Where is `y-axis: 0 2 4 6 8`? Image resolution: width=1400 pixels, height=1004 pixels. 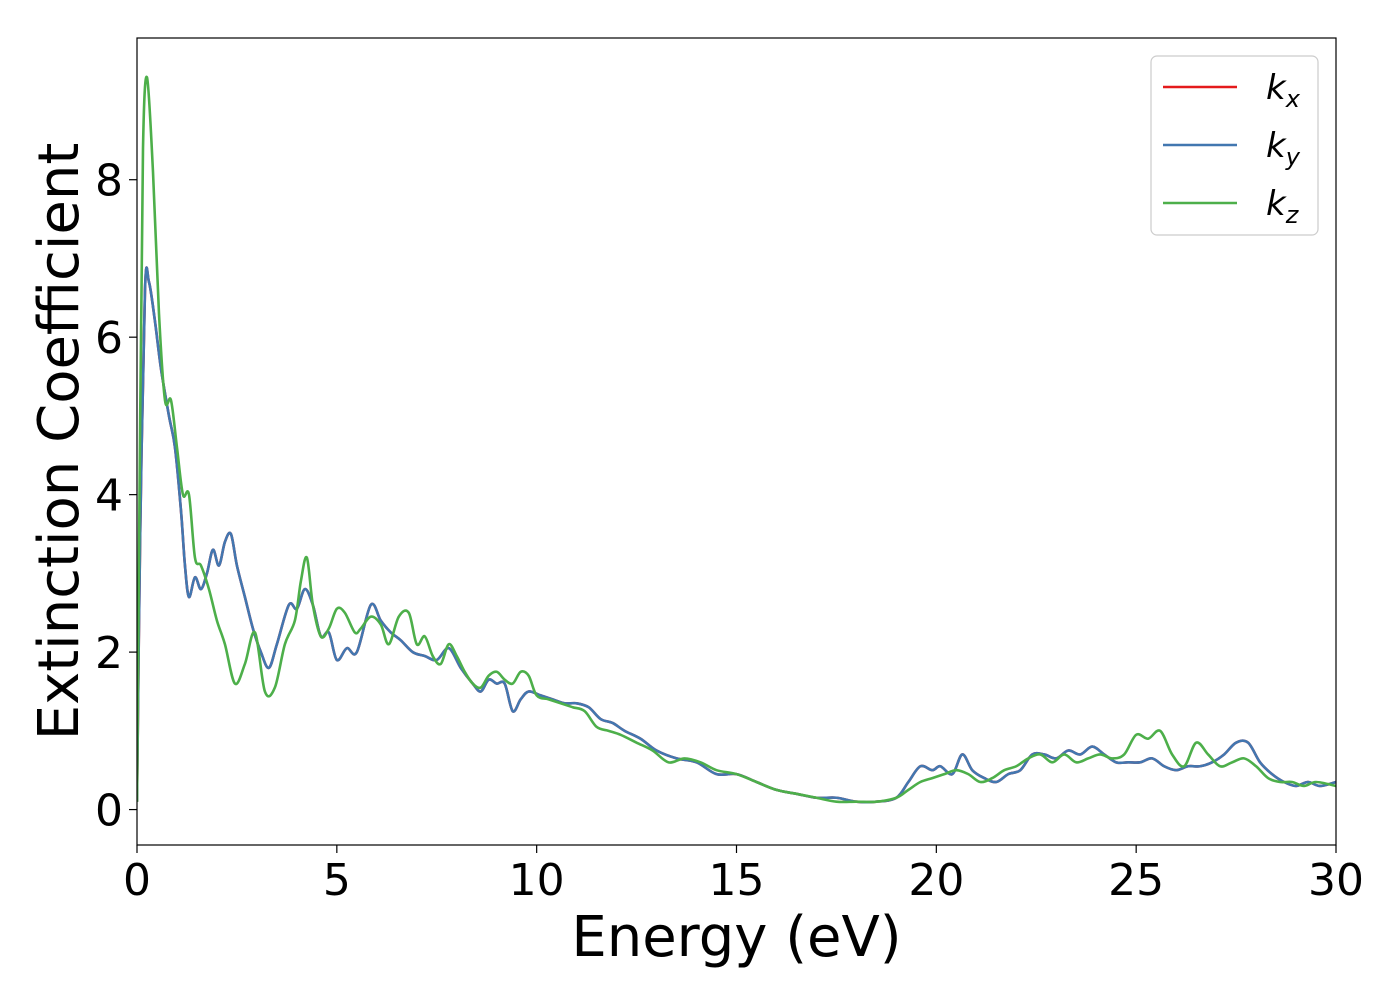 y-axis: 0 2 4 6 8 is located at coordinates (116, 496).